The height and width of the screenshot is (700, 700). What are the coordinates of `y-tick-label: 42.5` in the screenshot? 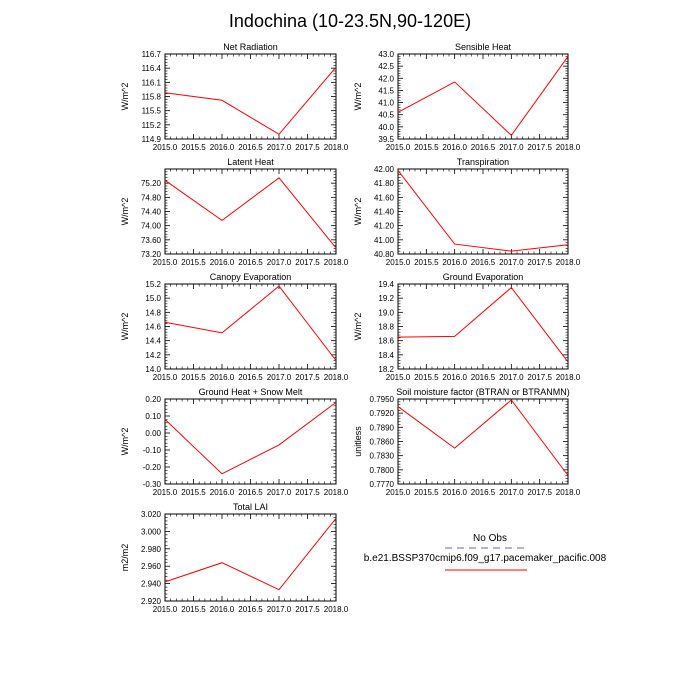 It's located at (386, 66).